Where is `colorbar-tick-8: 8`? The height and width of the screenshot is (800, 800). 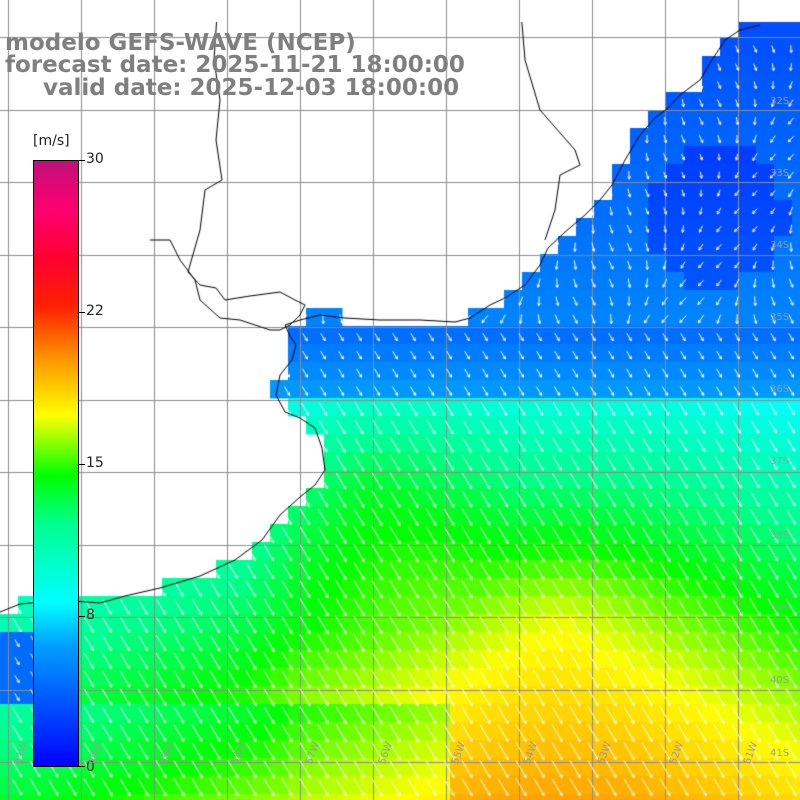 colorbar-tick-8: 8 is located at coordinates (90, 615).